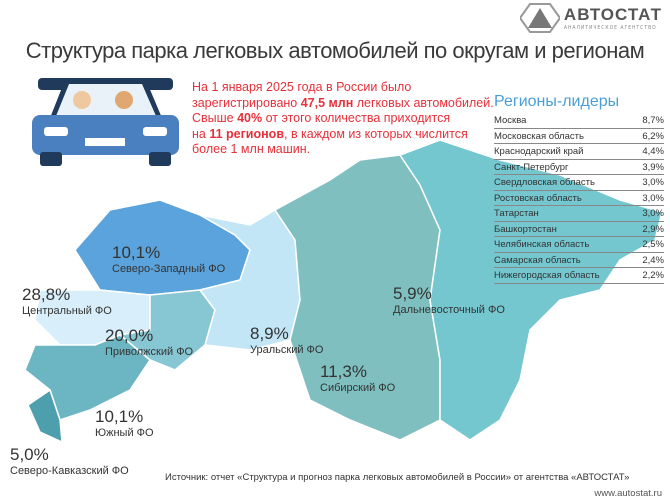 Image resolution: width=670 pixels, height=502 pixels. I want to click on leader-row: Нижегородская область 2,2%, so click(579, 276).